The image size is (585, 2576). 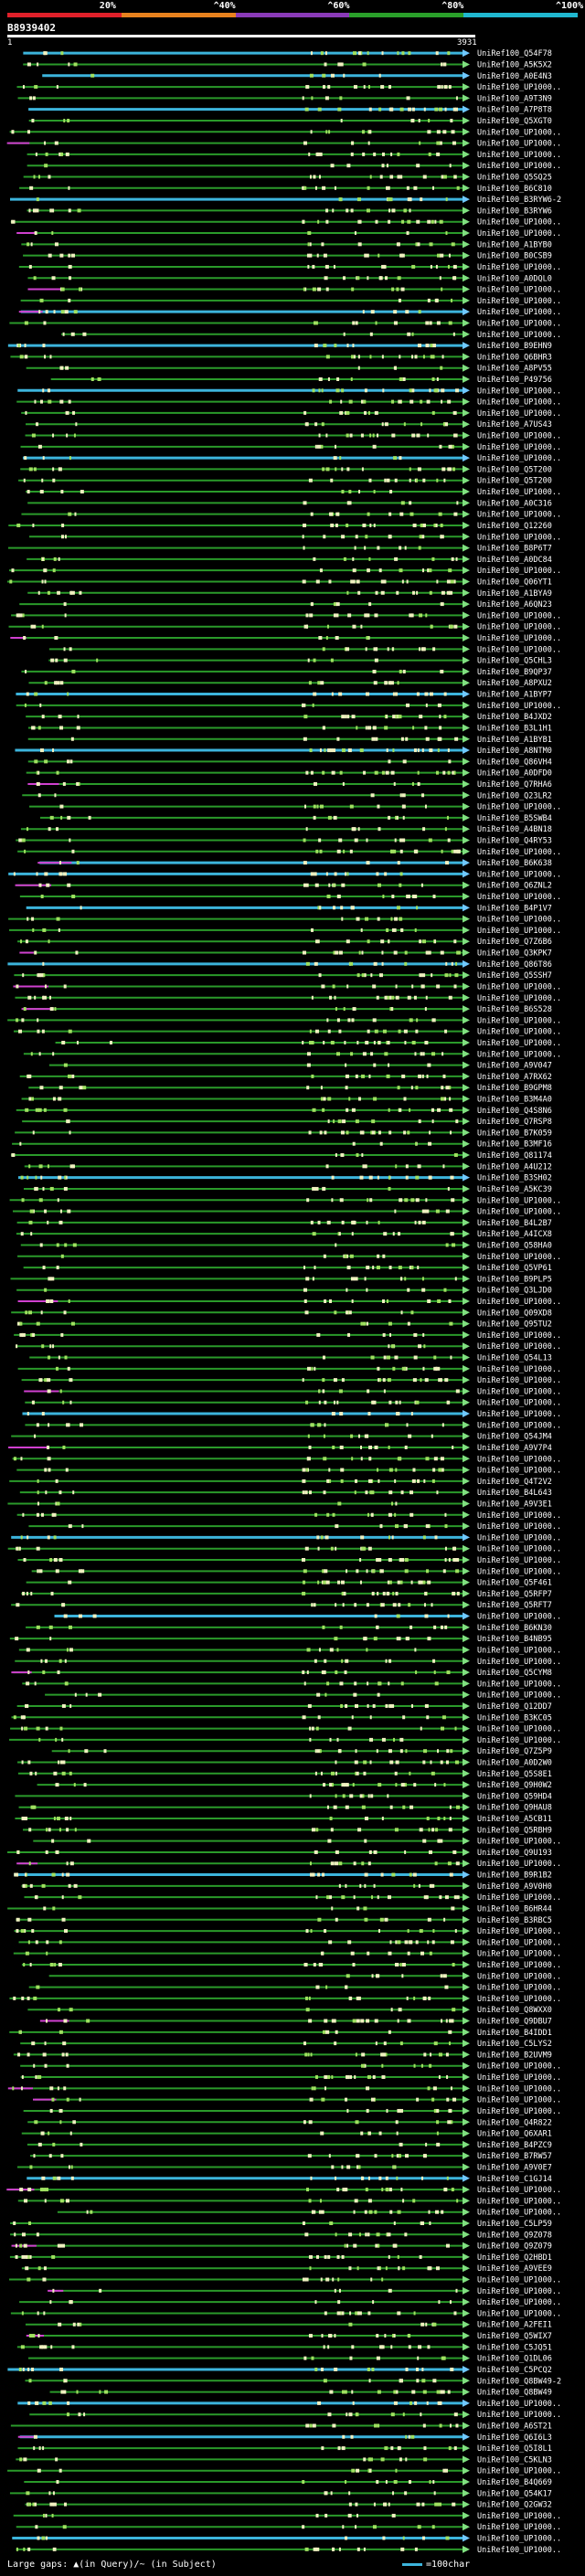 What do you see at coordinates (282, 1673) in the screenshot?
I see `alignment-row: UniRef100_Q5CYM8` at bounding box center [282, 1673].